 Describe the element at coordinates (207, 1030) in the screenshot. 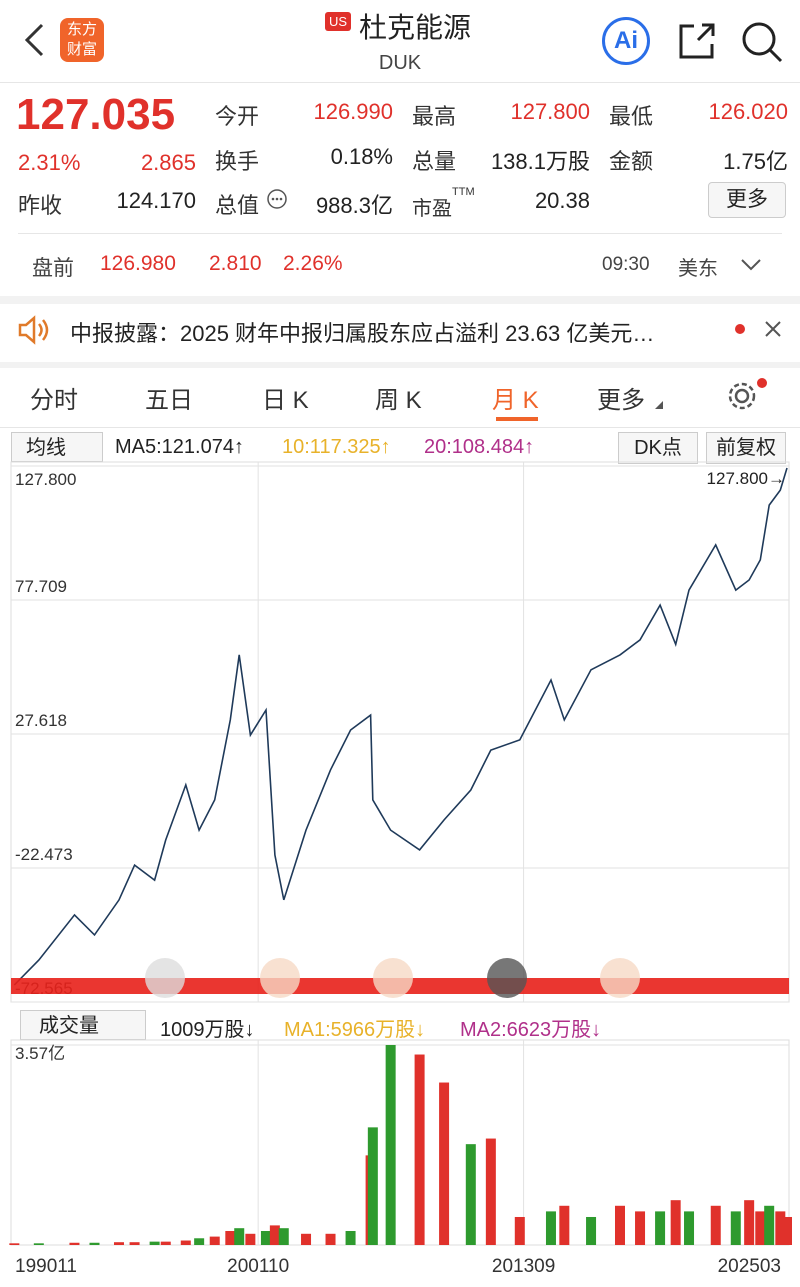

I see `volume-legend: 1009万股↓` at that location.